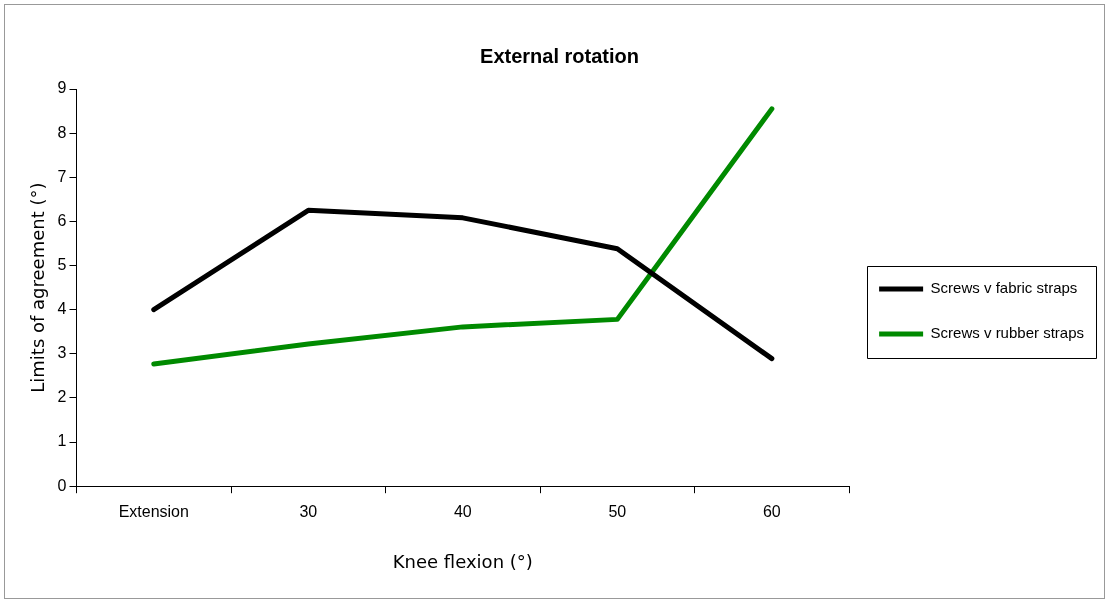 The width and height of the screenshot is (1109, 603). What do you see at coordinates (771, 512) in the screenshot?
I see `x-tick-label: 60` at bounding box center [771, 512].